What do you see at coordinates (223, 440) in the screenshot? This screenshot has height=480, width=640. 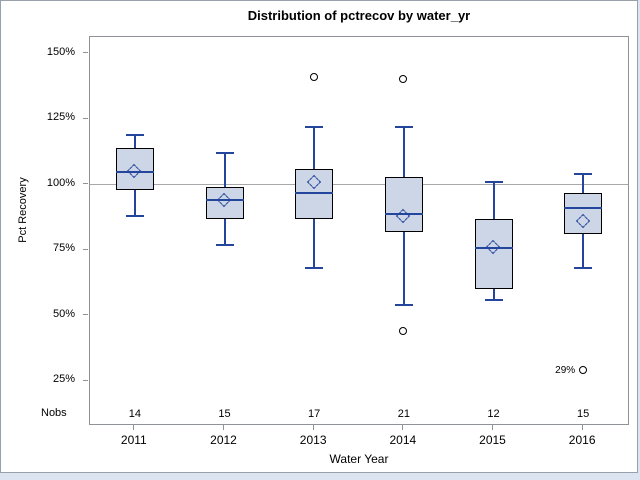 I see `x-tick-label: 2012` at bounding box center [223, 440].